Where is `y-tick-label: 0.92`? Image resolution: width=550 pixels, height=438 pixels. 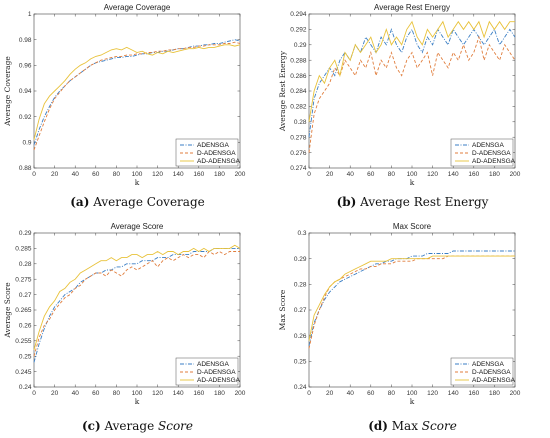 y-tick-label: 0.92 is located at coordinates (25, 117).